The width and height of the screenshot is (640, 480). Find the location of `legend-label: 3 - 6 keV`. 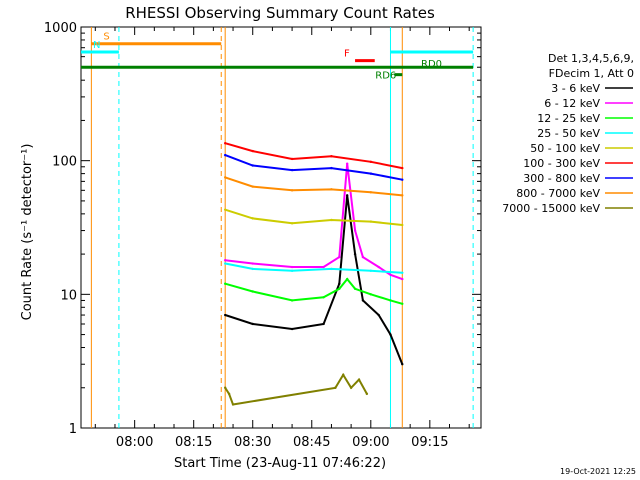

legend-label: 3 - 6 keV is located at coordinates (575, 88).